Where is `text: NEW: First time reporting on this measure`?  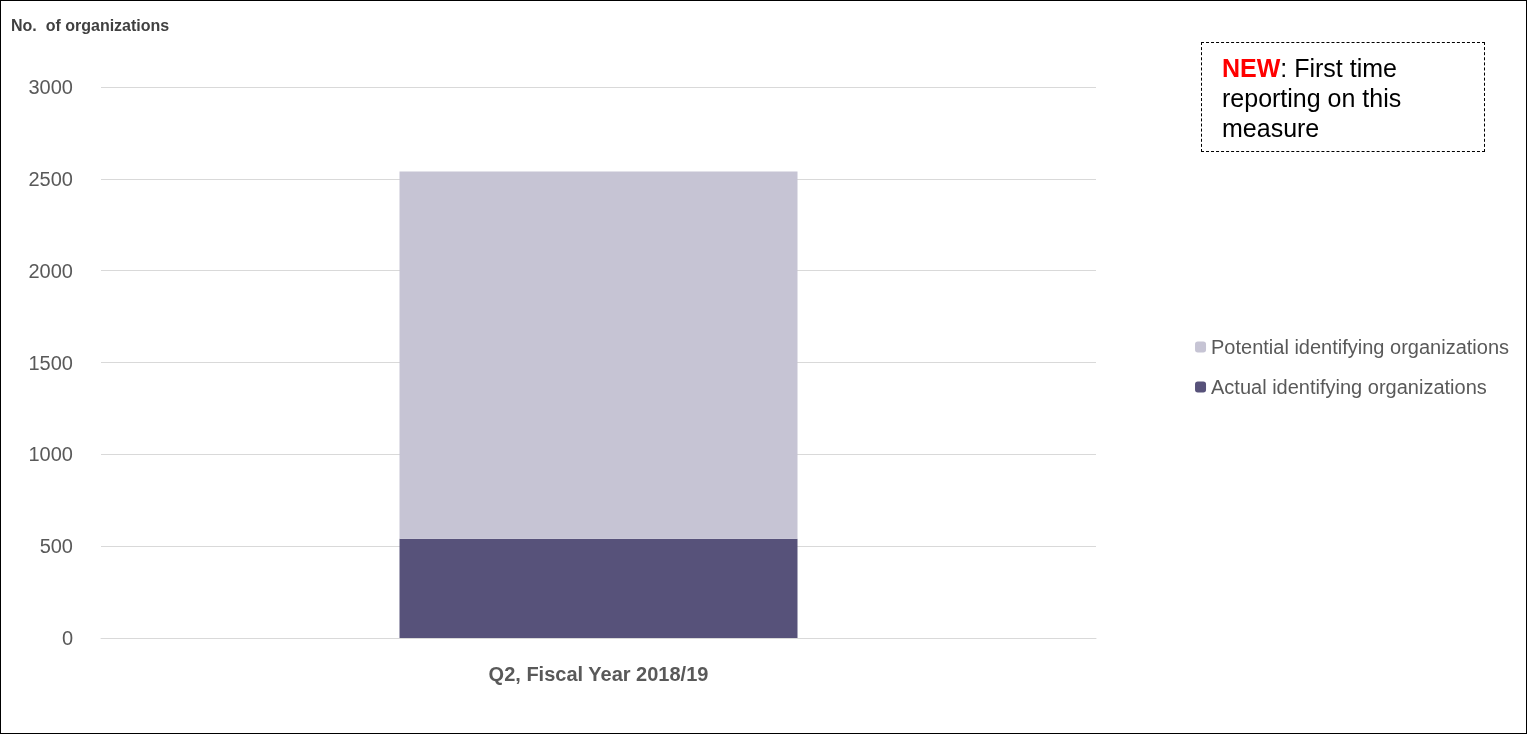 text: NEW: First time reporting on this measure is located at coordinates (1343, 97).